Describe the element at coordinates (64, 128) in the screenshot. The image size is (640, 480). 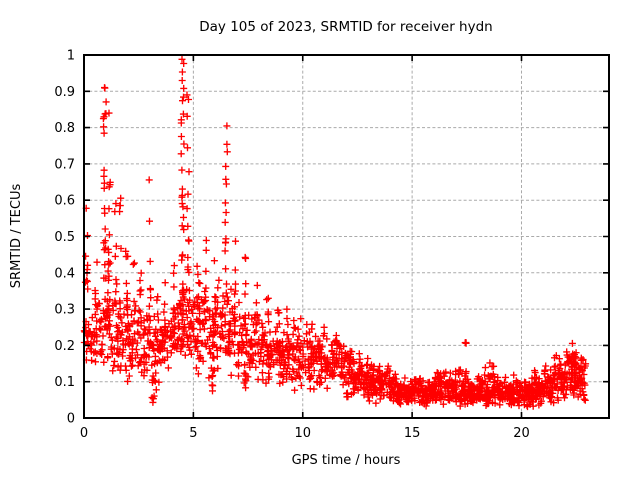
I see `y-tick-label: 0.8` at that location.